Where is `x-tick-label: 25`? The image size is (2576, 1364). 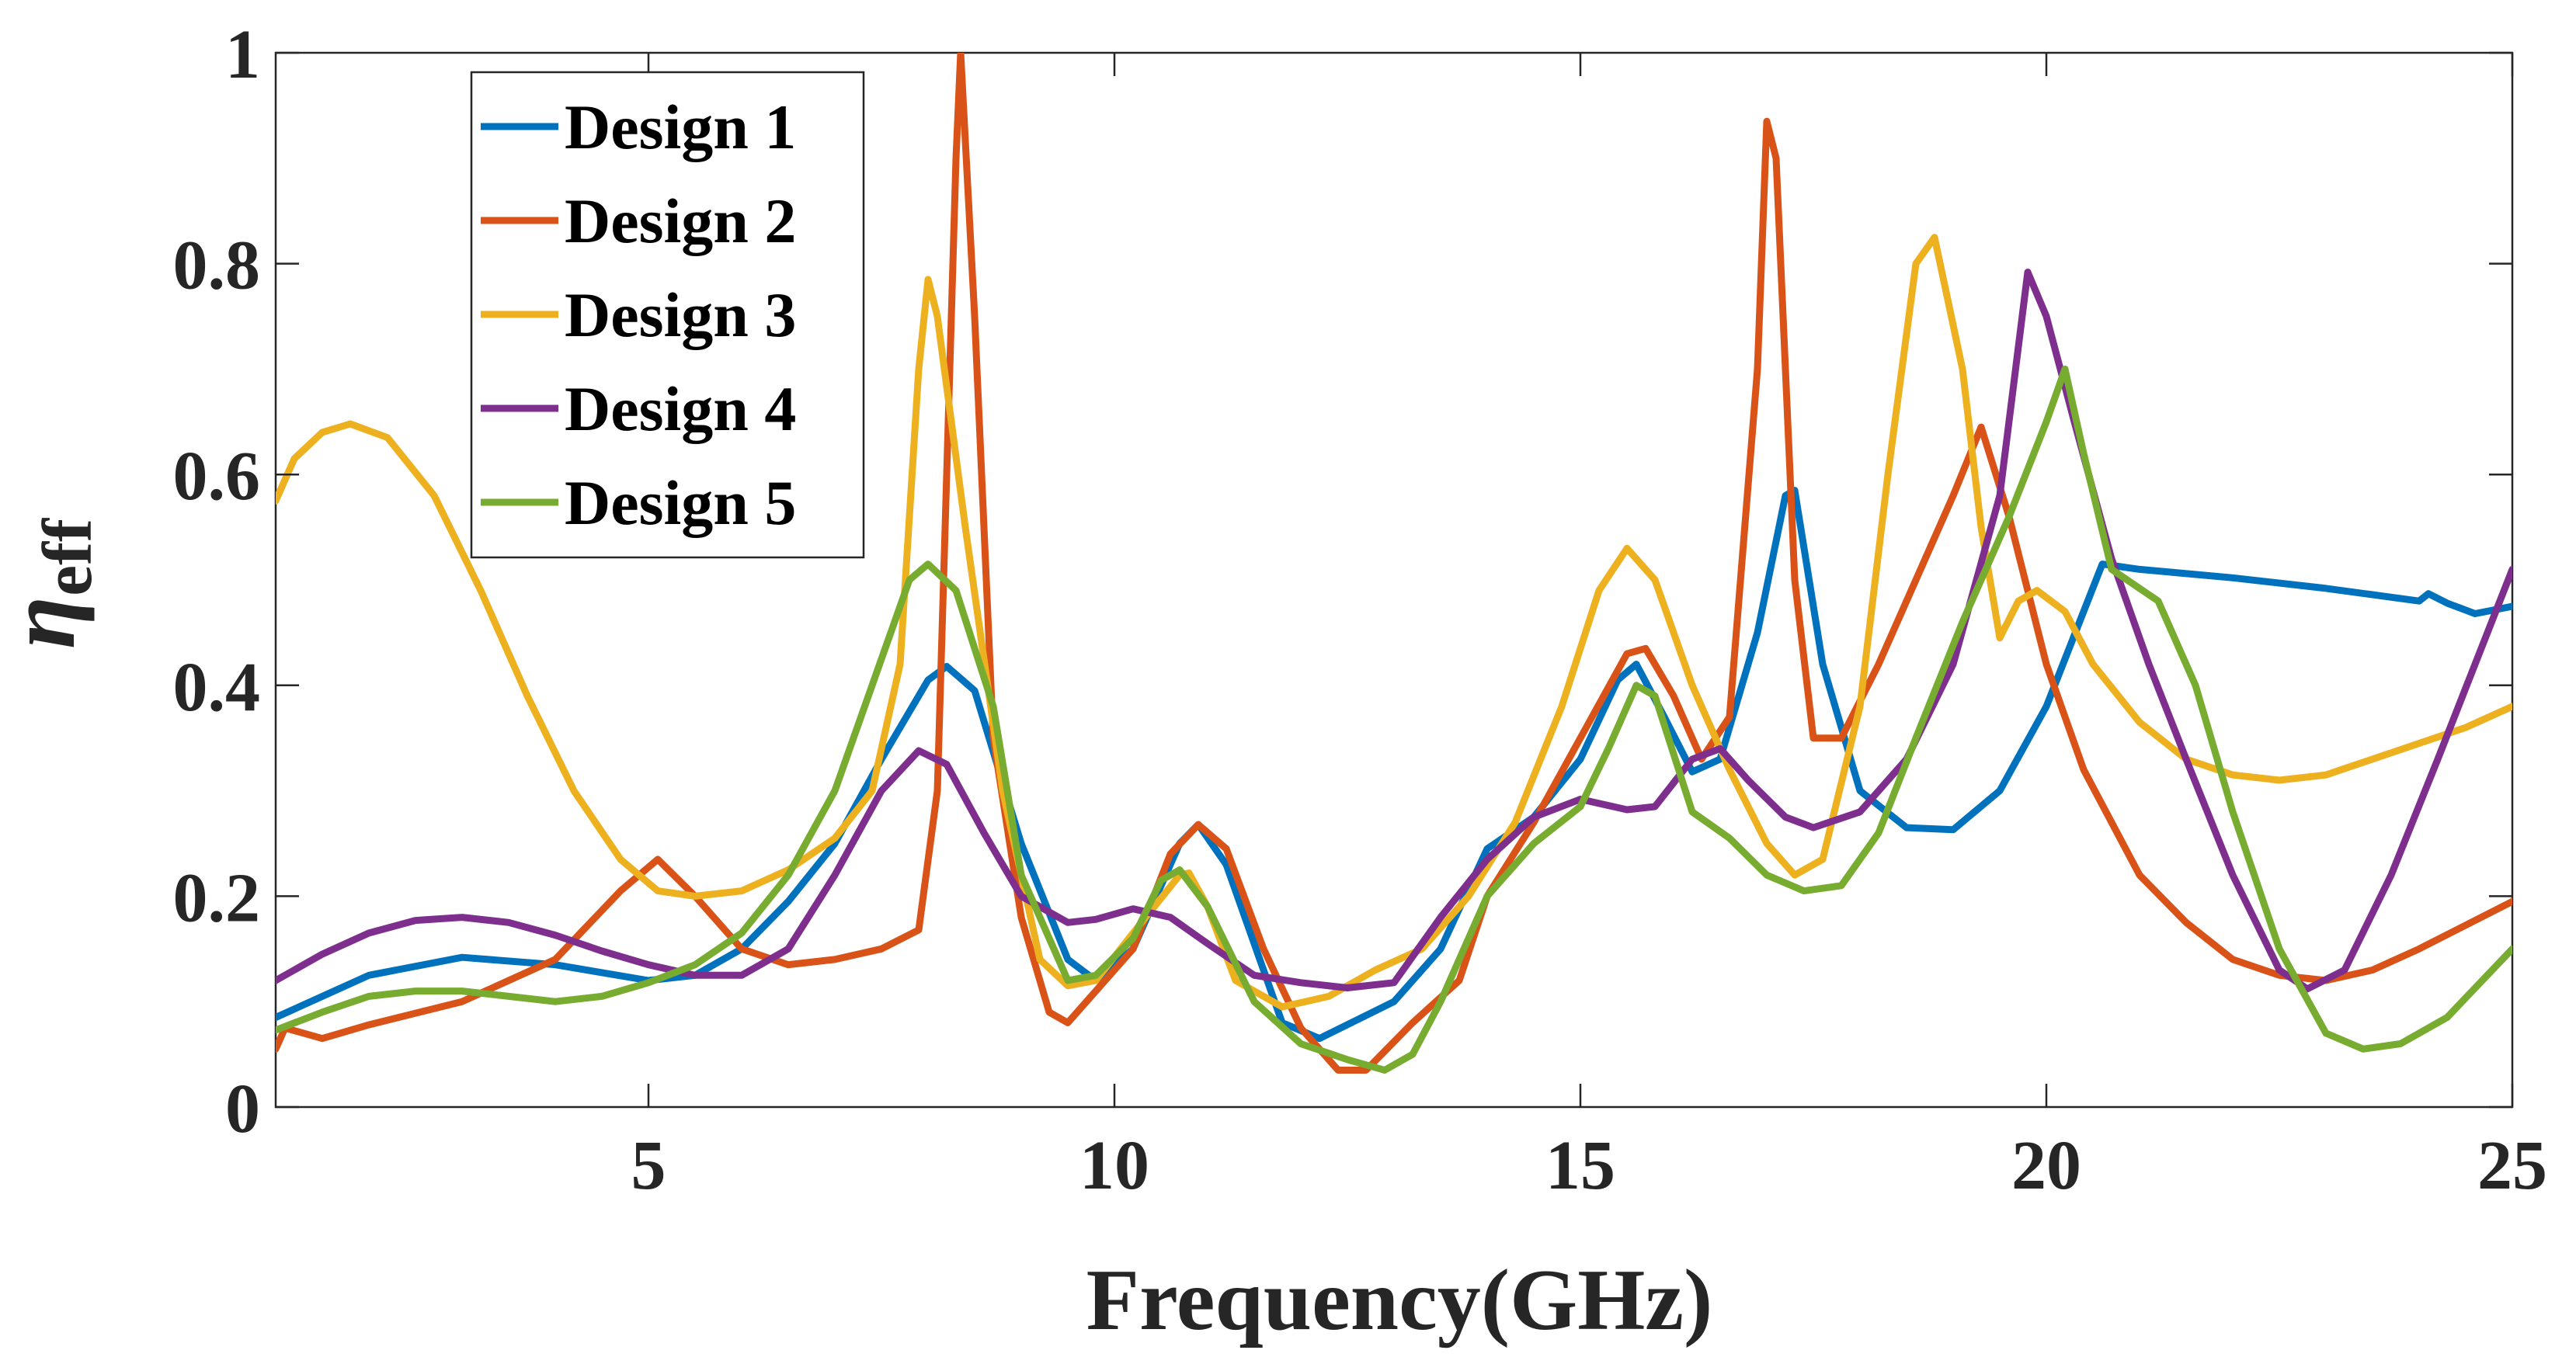 x-tick-label: 25 is located at coordinates (2512, 1165).